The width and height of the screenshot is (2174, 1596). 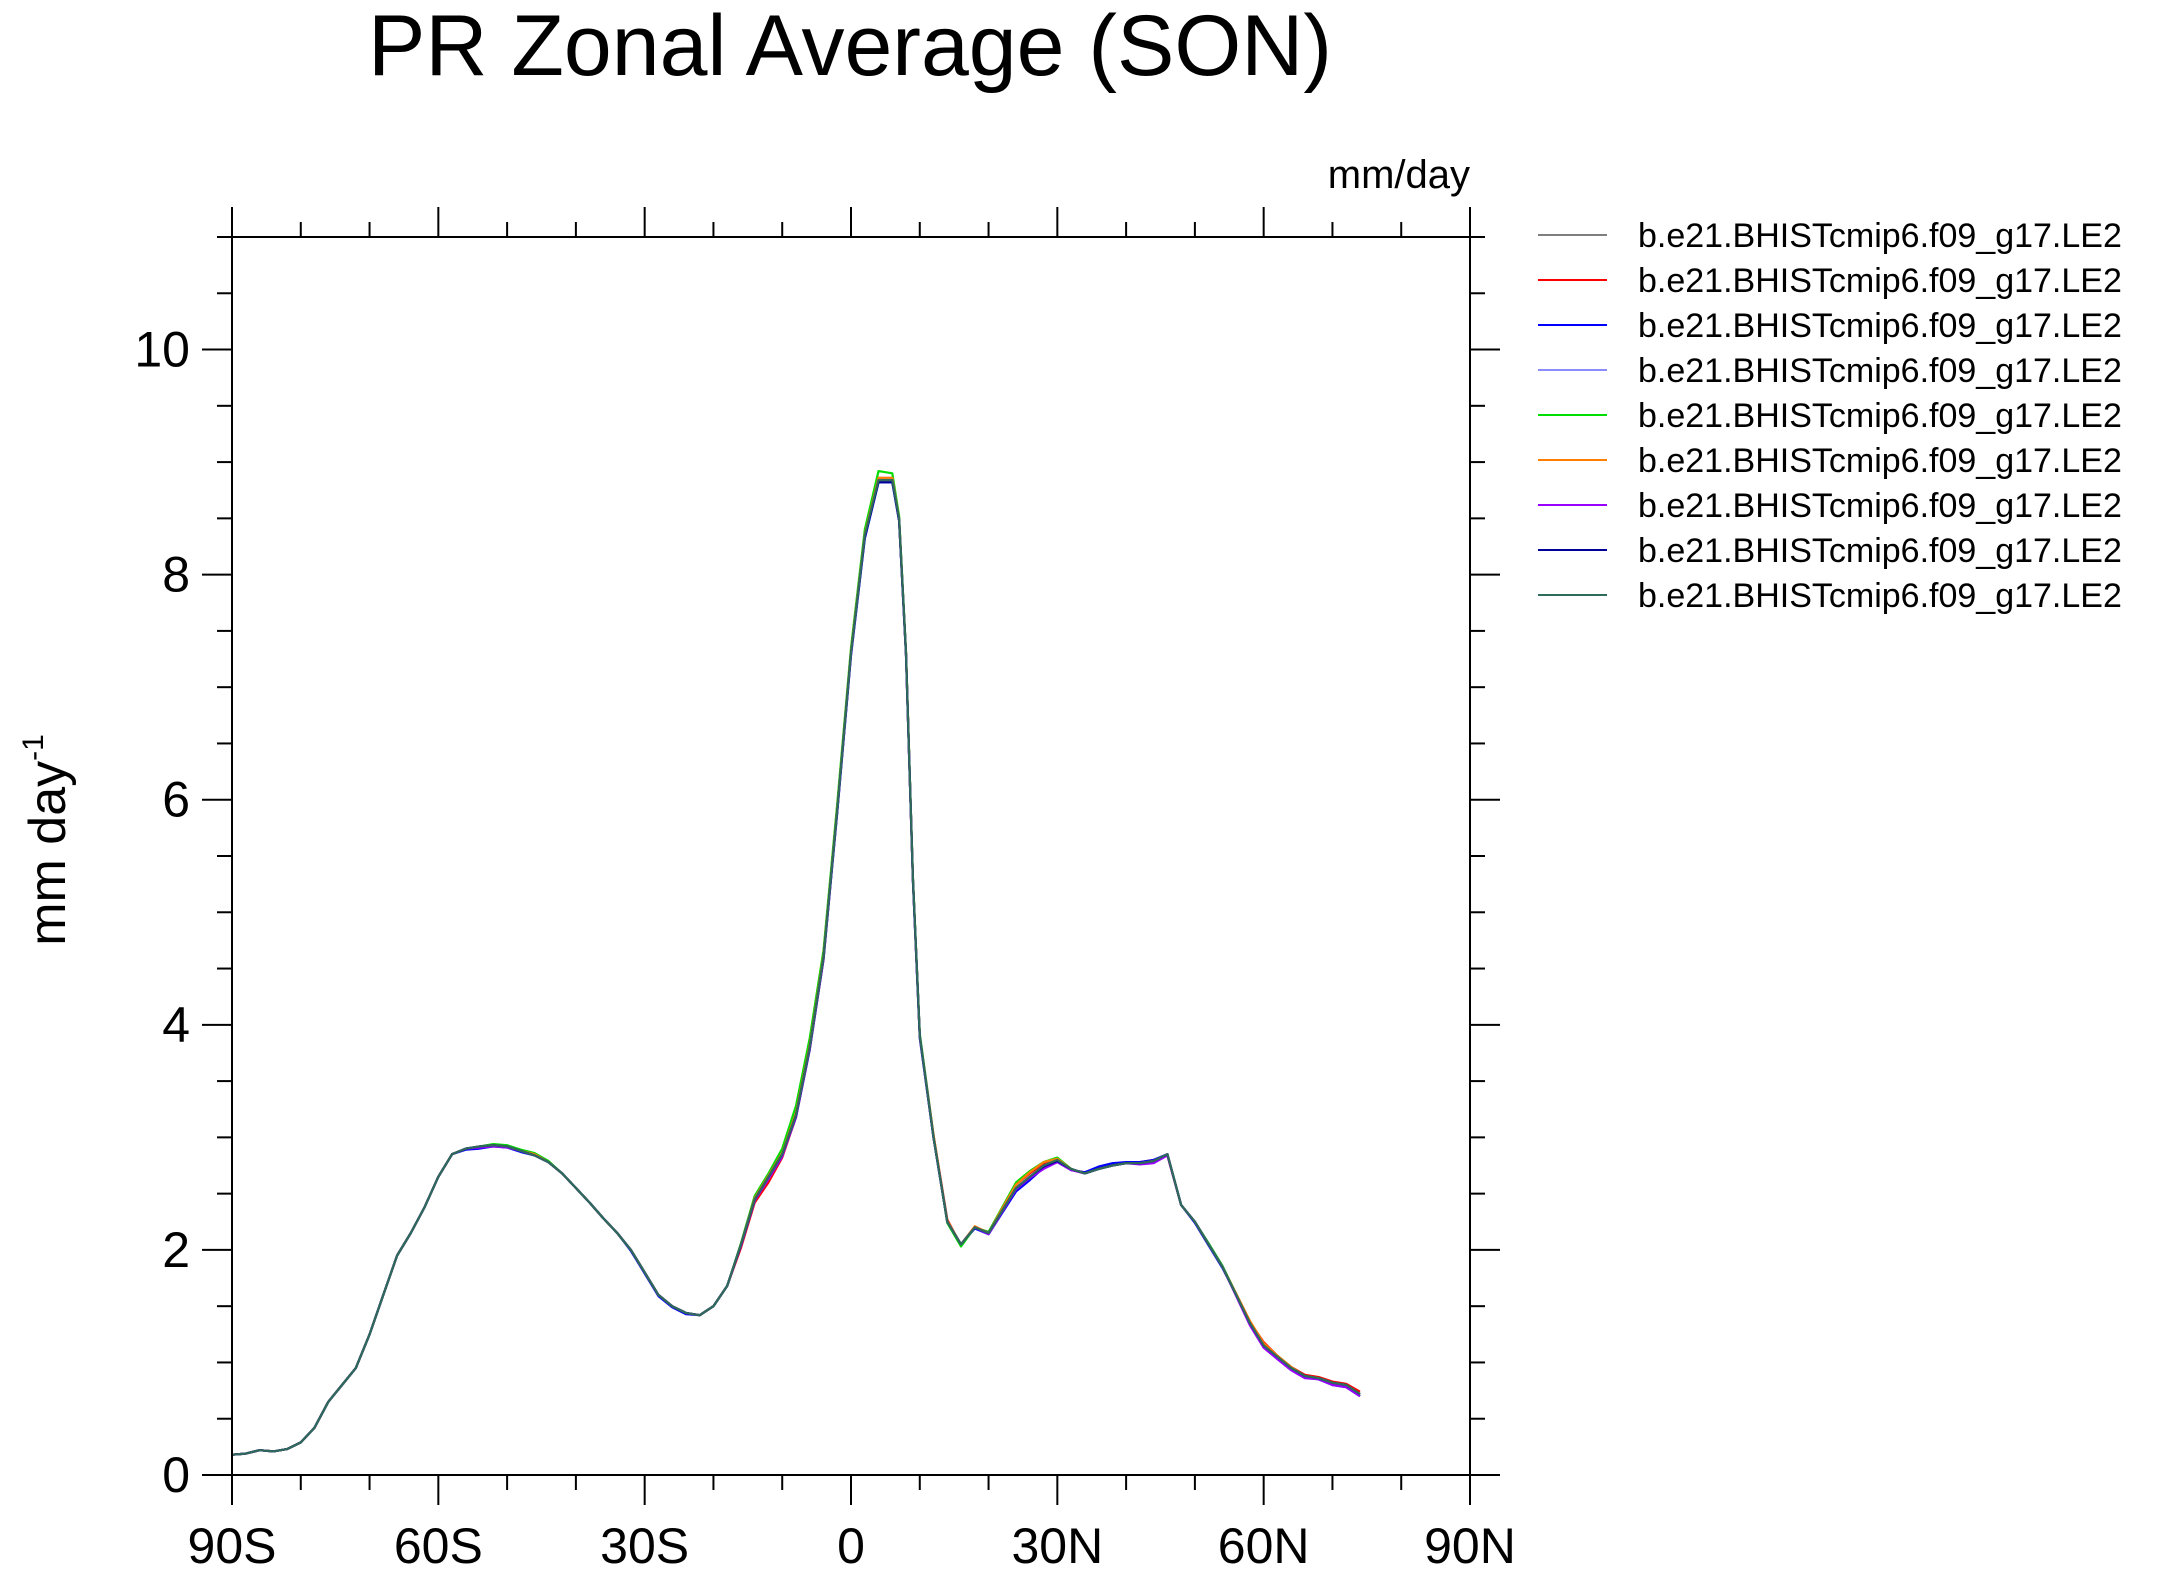 I want to click on legend-label-8: b.e21.BHISTcmip6.f09_g17.LE2, so click(x=1880, y=551).